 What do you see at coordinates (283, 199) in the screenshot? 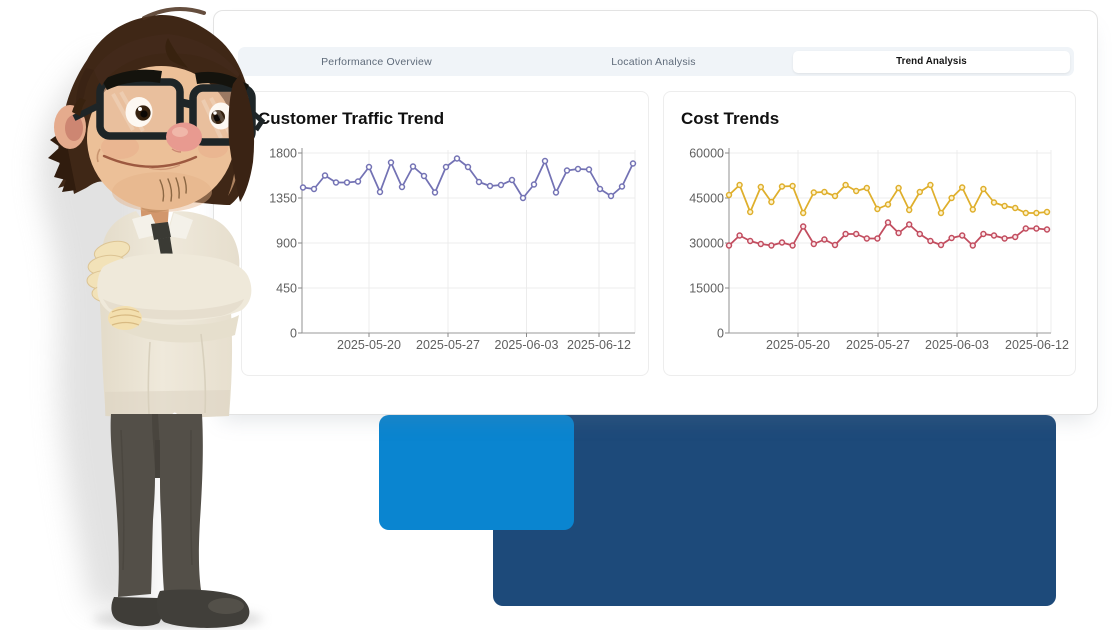
I see `svg-text: 1350` at bounding box center [283, 199].